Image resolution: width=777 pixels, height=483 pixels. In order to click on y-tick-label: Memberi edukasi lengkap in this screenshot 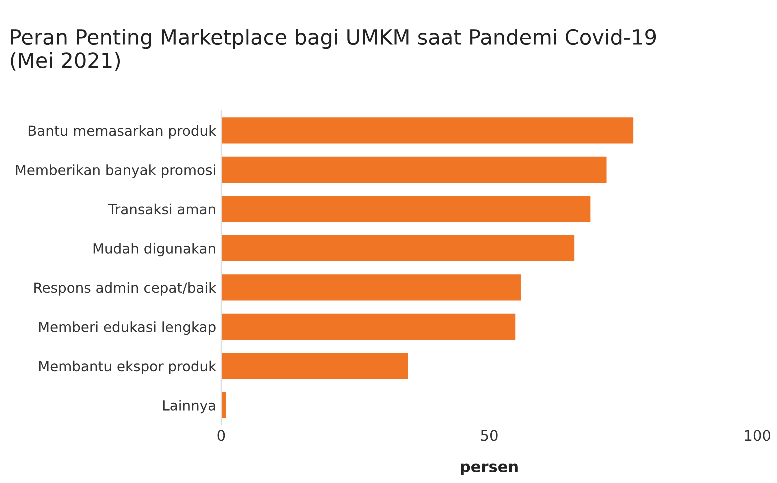, I will do `click(127, 329)`.